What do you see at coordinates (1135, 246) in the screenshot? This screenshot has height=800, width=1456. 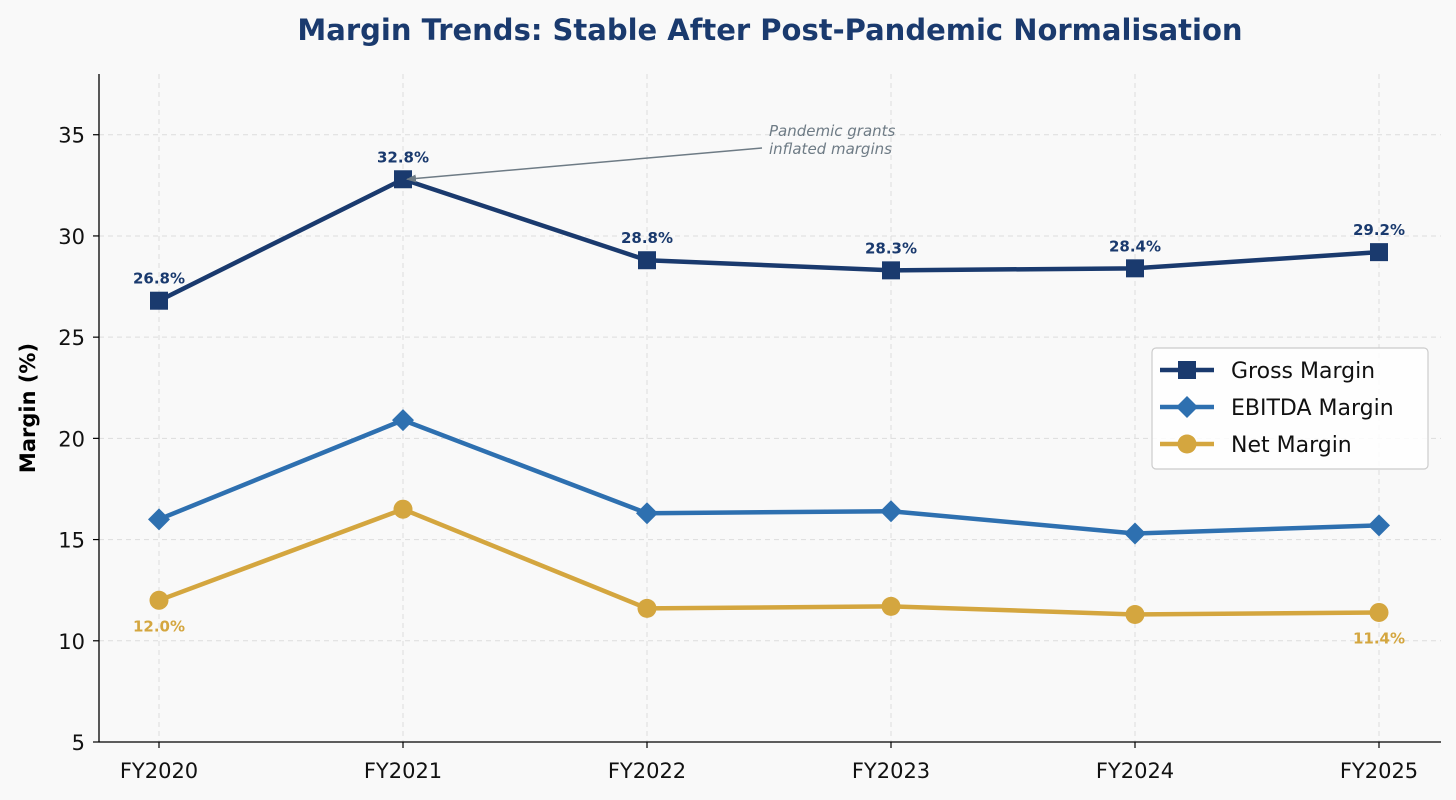 I see `data-label: 28.4%` at bounding box center [1135, 246].